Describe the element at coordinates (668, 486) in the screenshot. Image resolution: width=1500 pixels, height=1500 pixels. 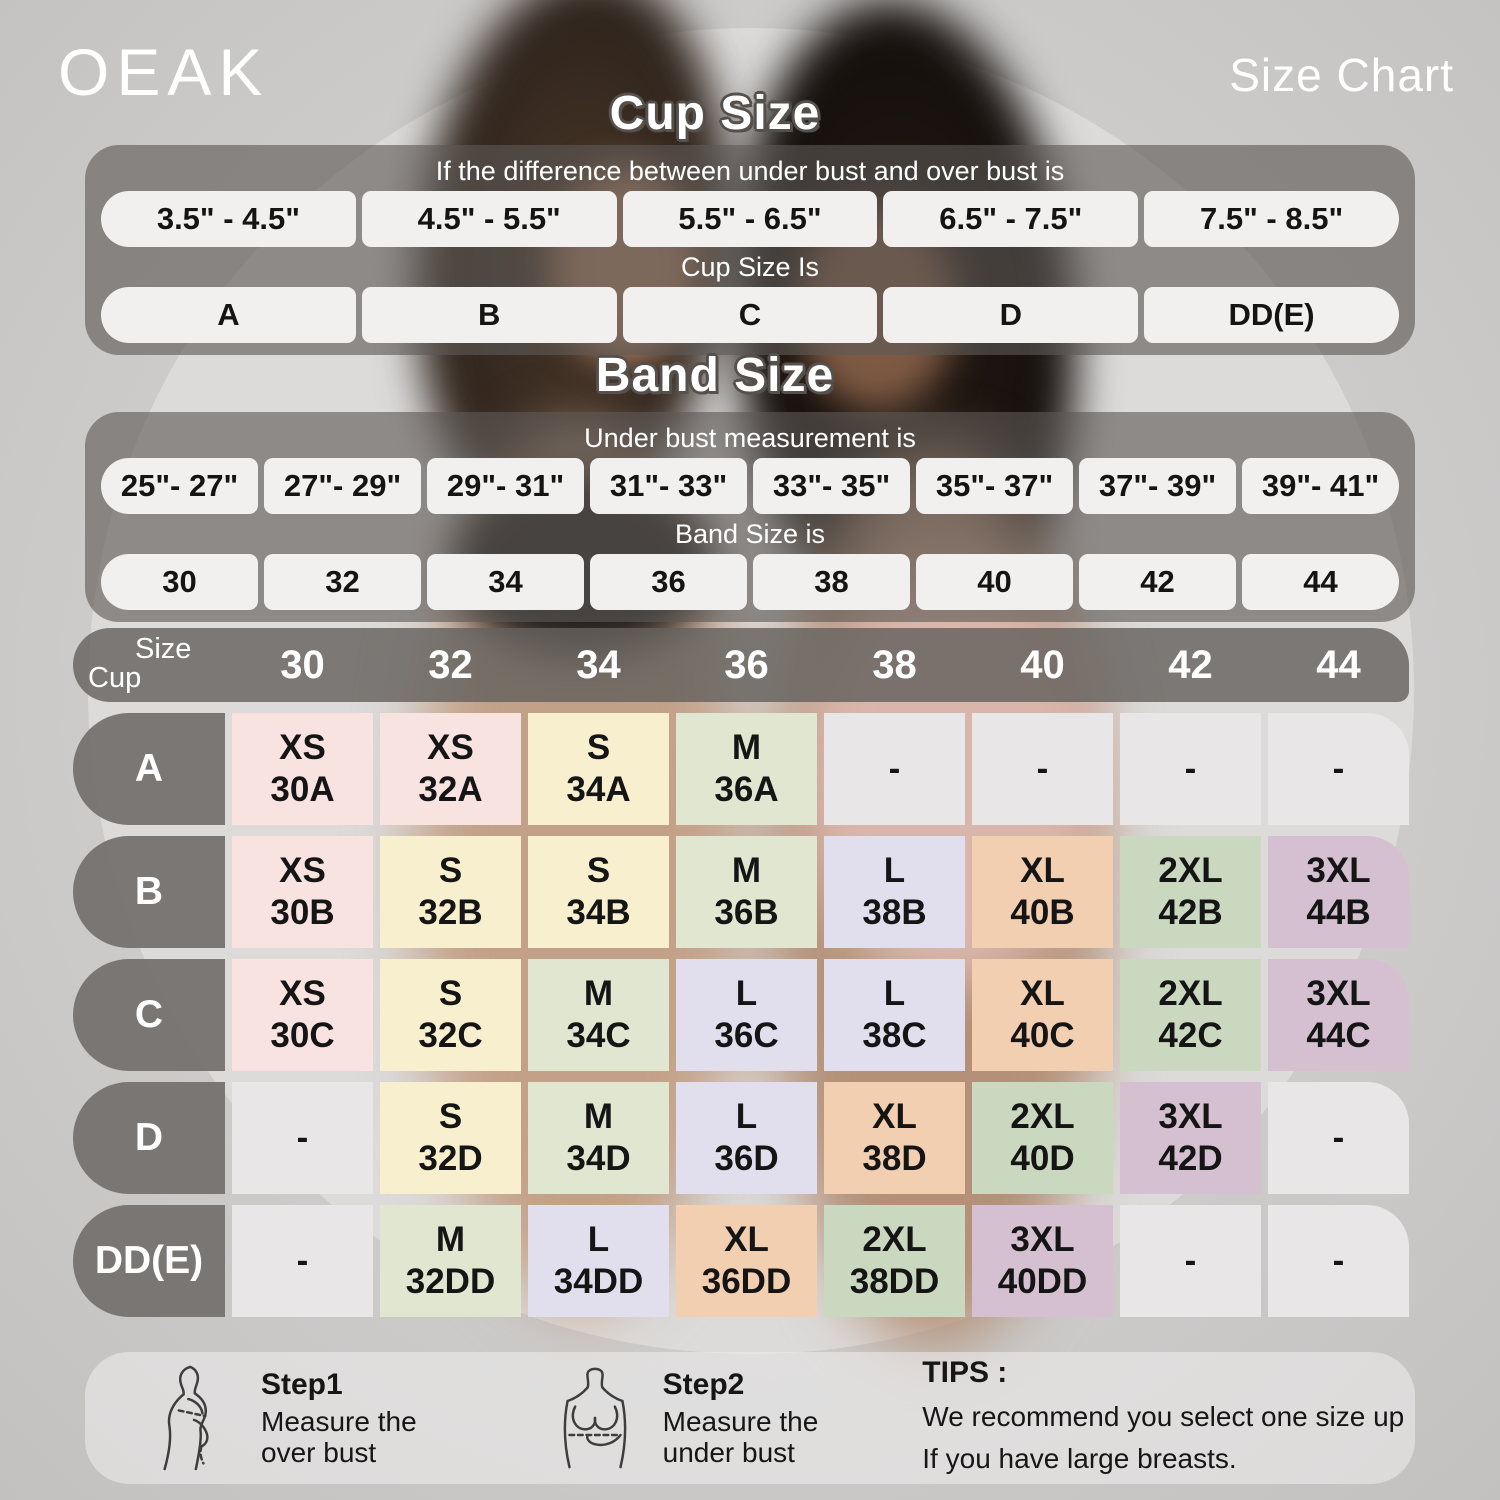
I see `band-range-pill: 31"- 33"` at that location.